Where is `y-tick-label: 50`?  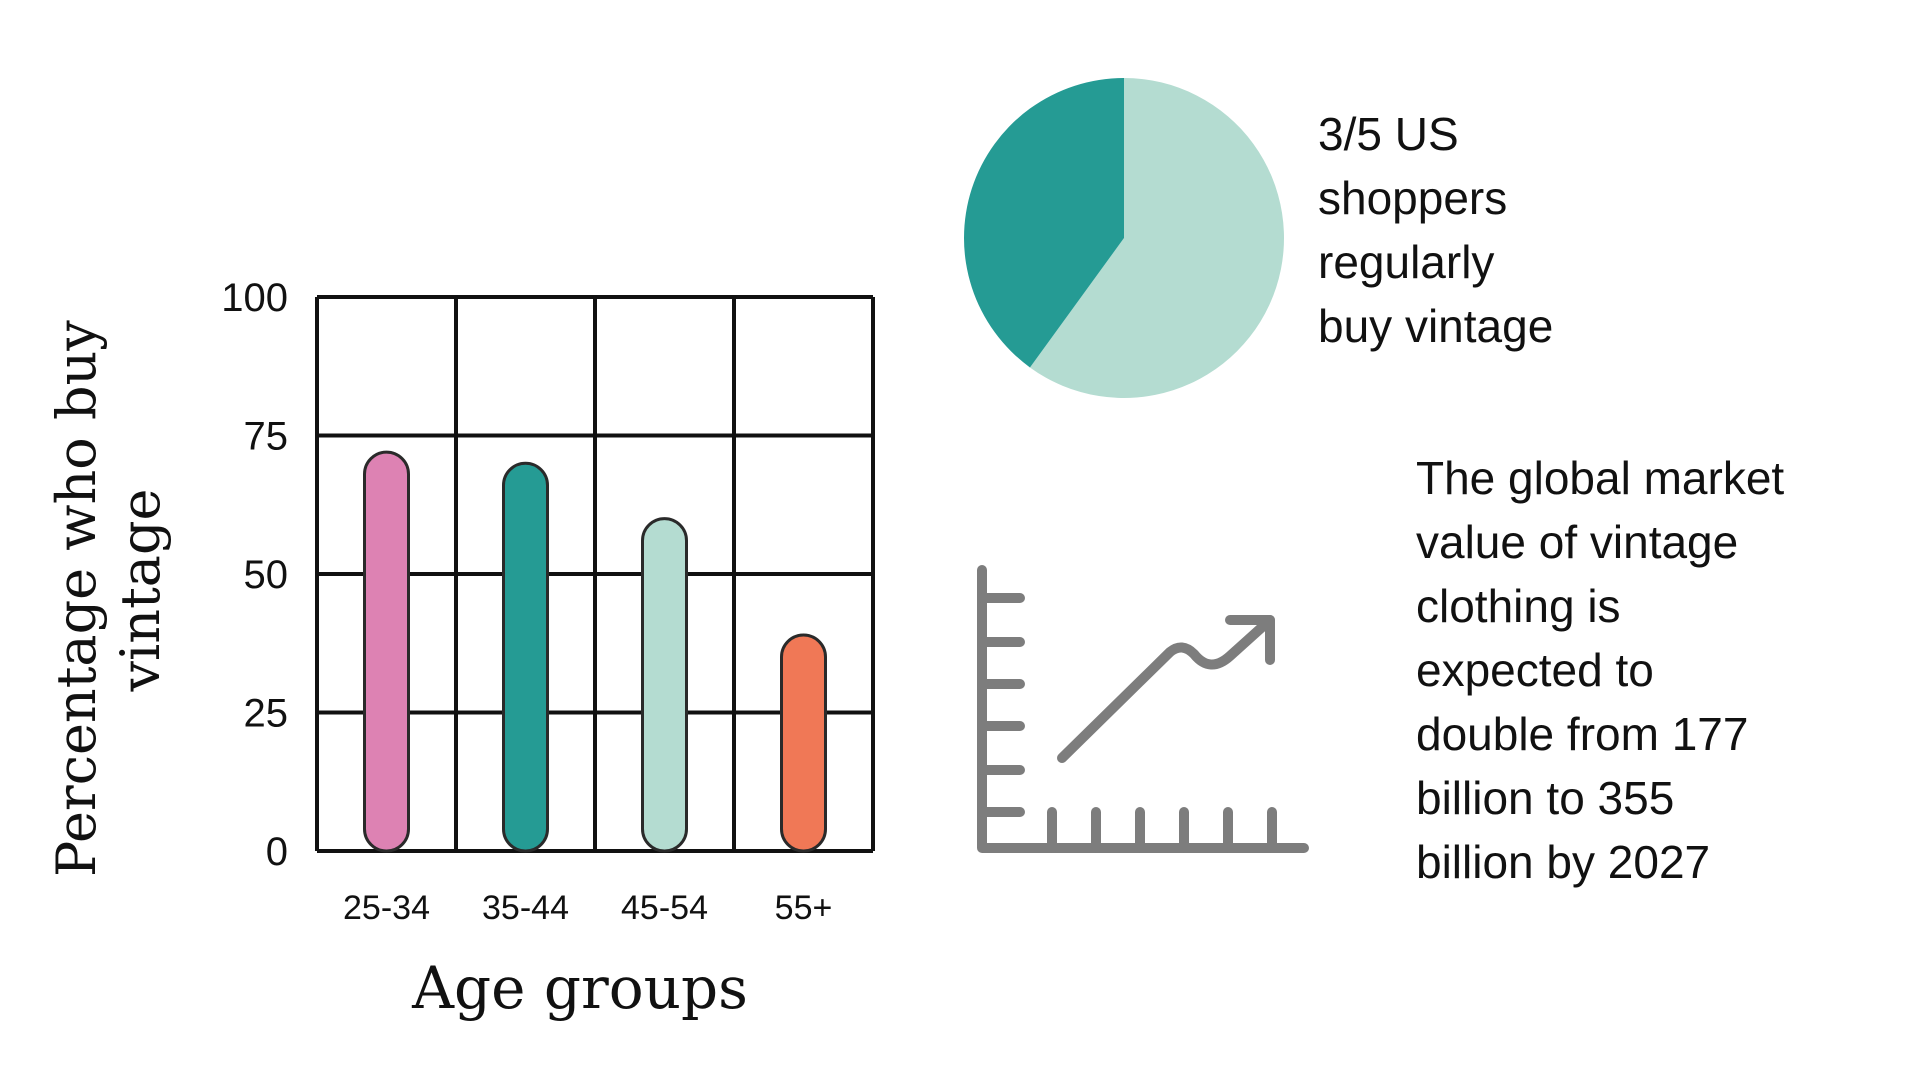
y-tick-label: 50 is located at coordinates (266, 575).